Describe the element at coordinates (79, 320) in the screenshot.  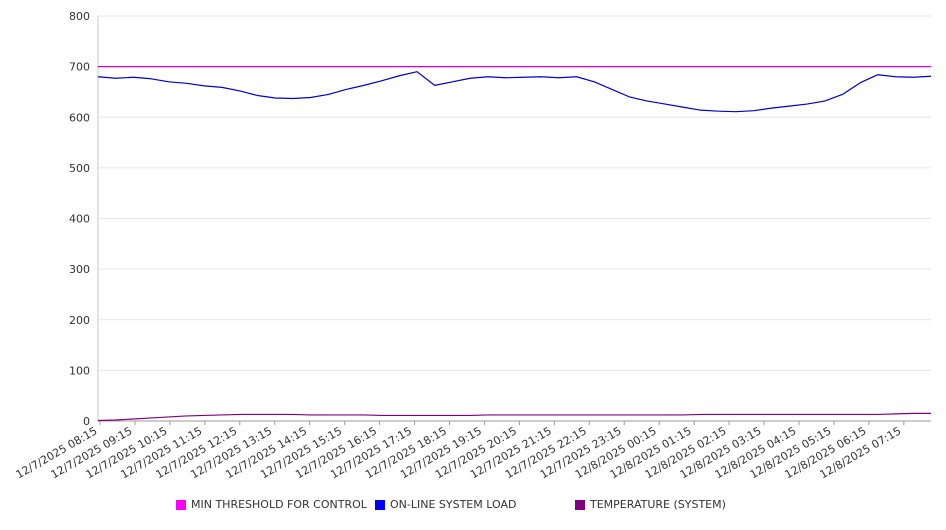
I see `y-tick-label-200: 200` at that location.